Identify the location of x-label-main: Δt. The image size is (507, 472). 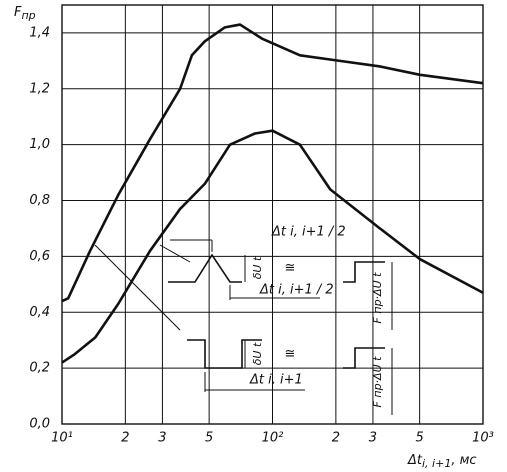
(415, 460).